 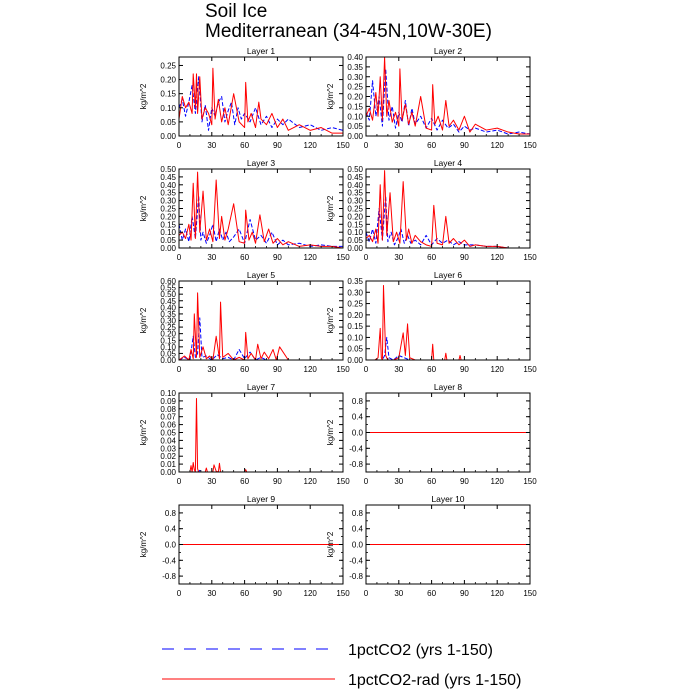 What do you see at coordinates (358, 529) in the screenshot?
I see `y-tick-label: 0.4` at bounding box center [358, 529].